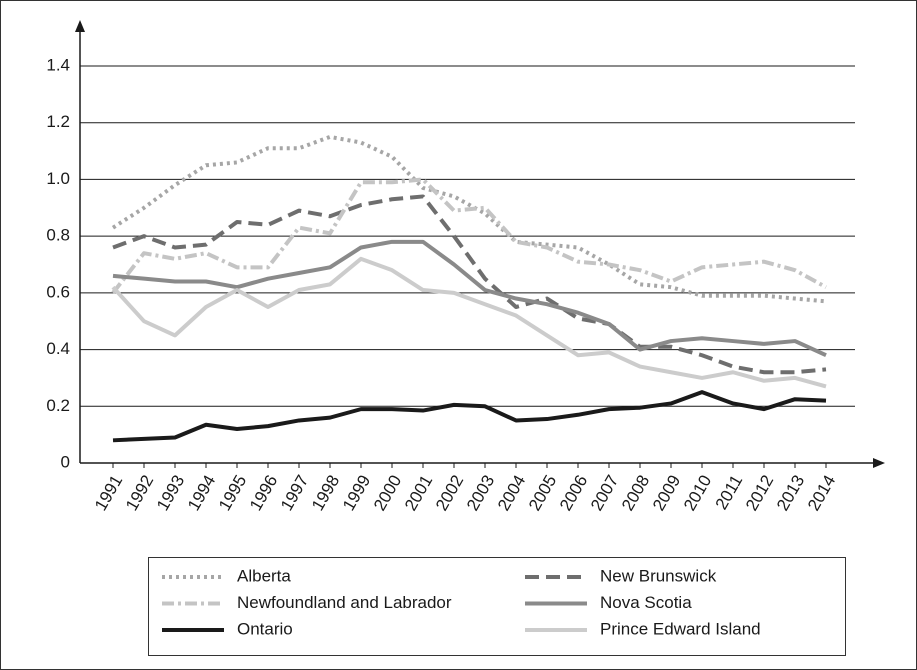 This screenshot has height=670, width=917. Describe the element at coordinates (344, 602) in the screenshot. I see `legend-label: Newfoundland and Labrador` at that location.